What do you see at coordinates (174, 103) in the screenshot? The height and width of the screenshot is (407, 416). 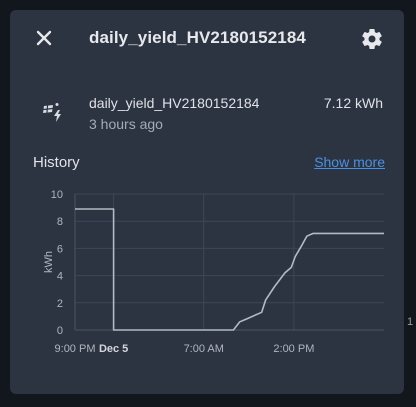 I see `entity-name: daily_yield_HV2180152184` at bounding box center [174, 103].